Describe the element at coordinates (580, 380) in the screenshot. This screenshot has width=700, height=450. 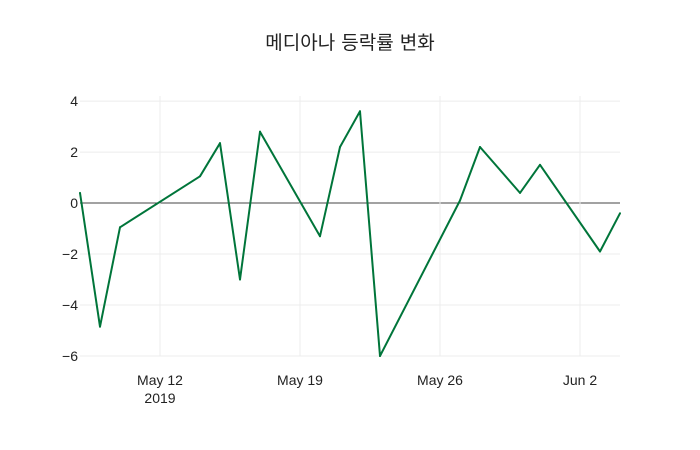
I see `x-tick-label: Jun 2` at that location.